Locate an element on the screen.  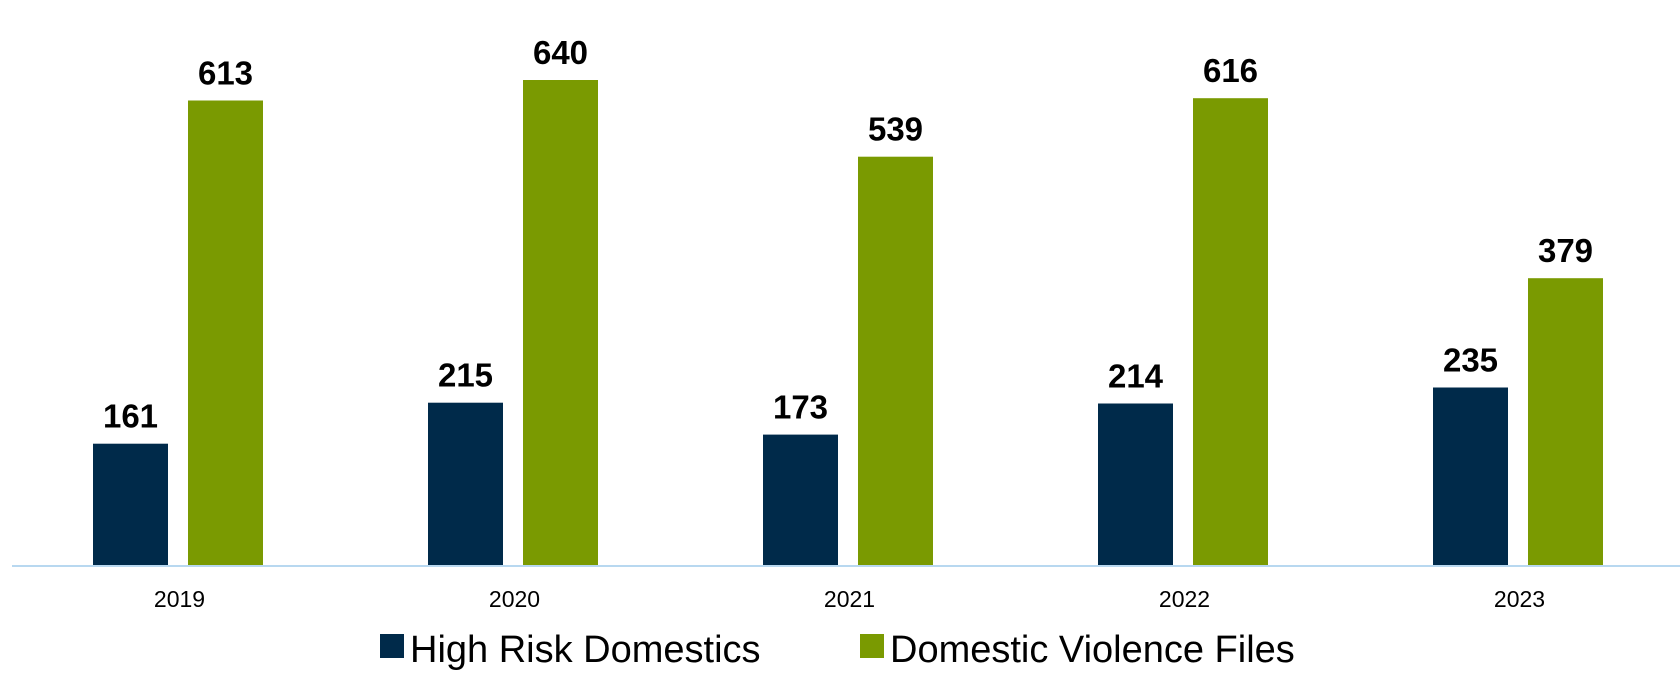
bar-high-risk-2021 is located at coordinates (800, 500).